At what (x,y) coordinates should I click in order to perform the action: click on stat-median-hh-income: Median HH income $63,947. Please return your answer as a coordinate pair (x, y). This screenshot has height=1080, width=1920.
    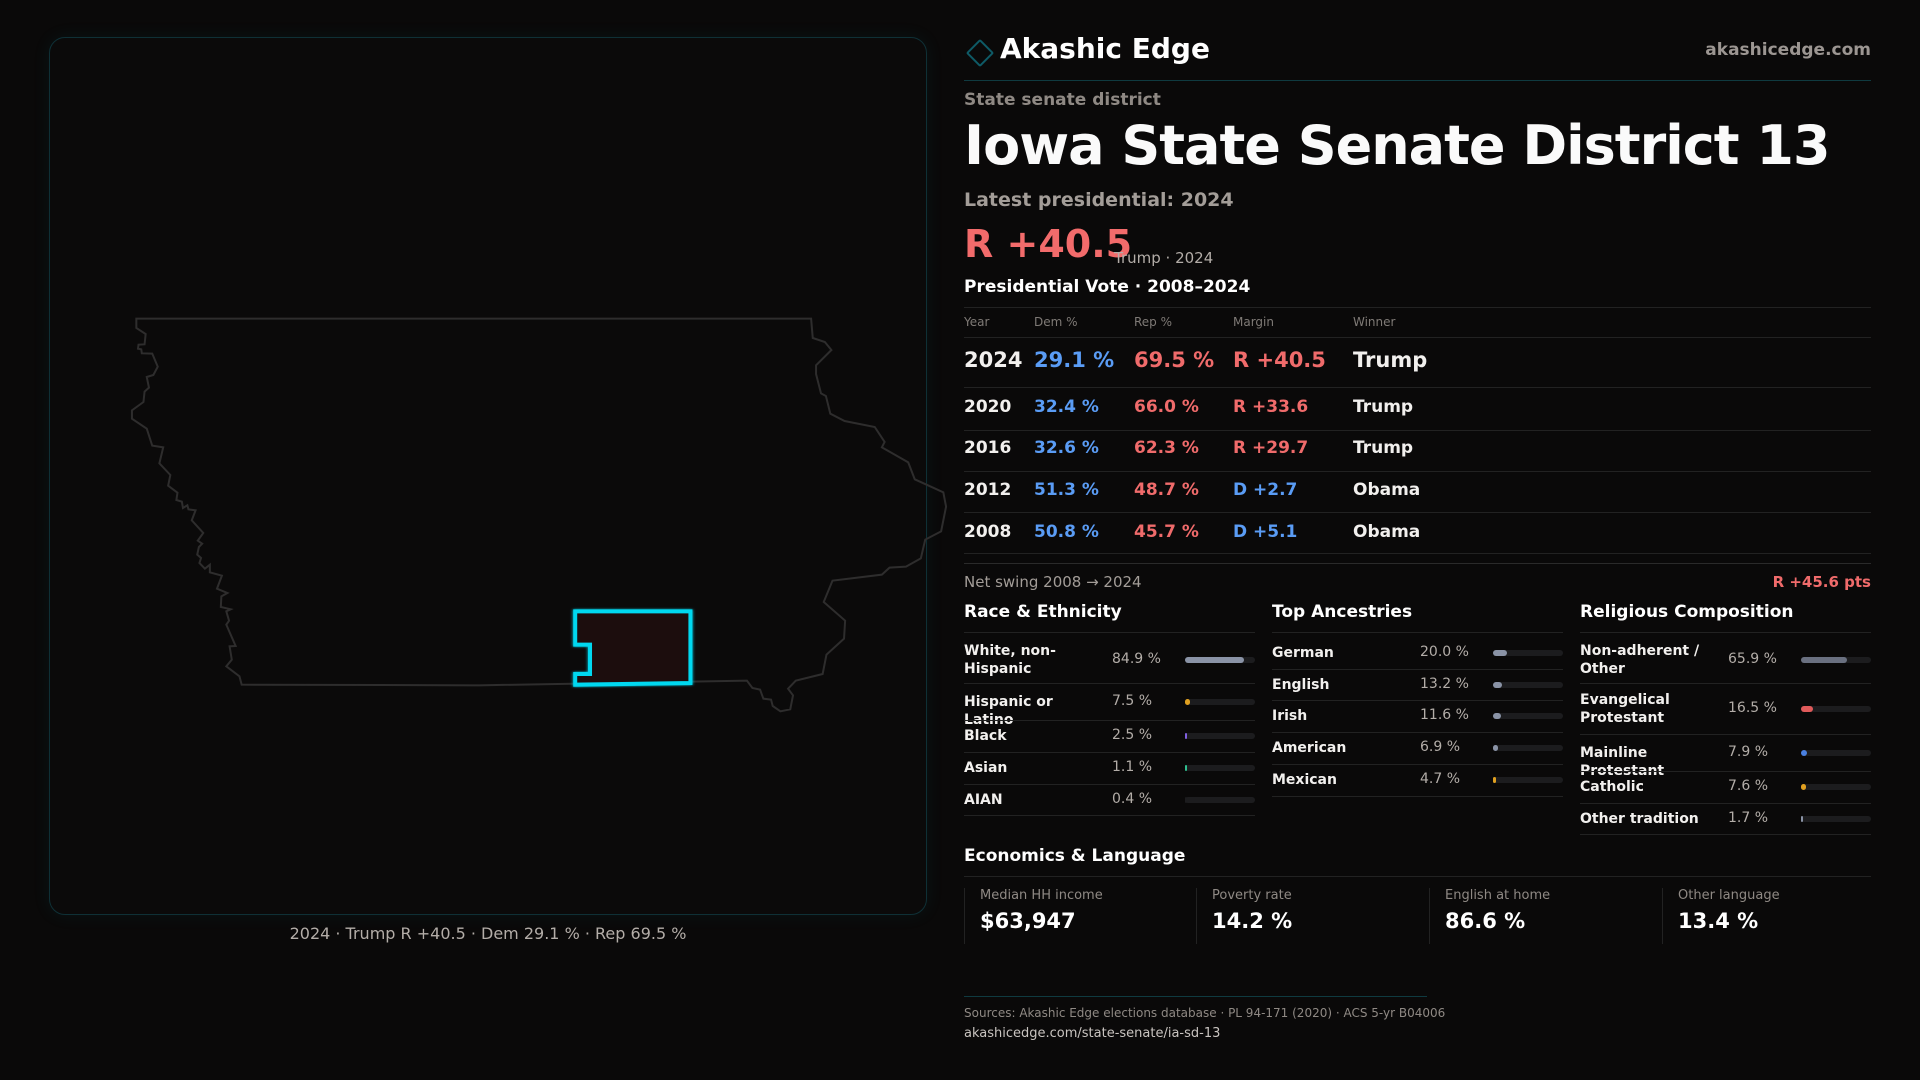
    Looking at the image, I should click on (1080, 916).